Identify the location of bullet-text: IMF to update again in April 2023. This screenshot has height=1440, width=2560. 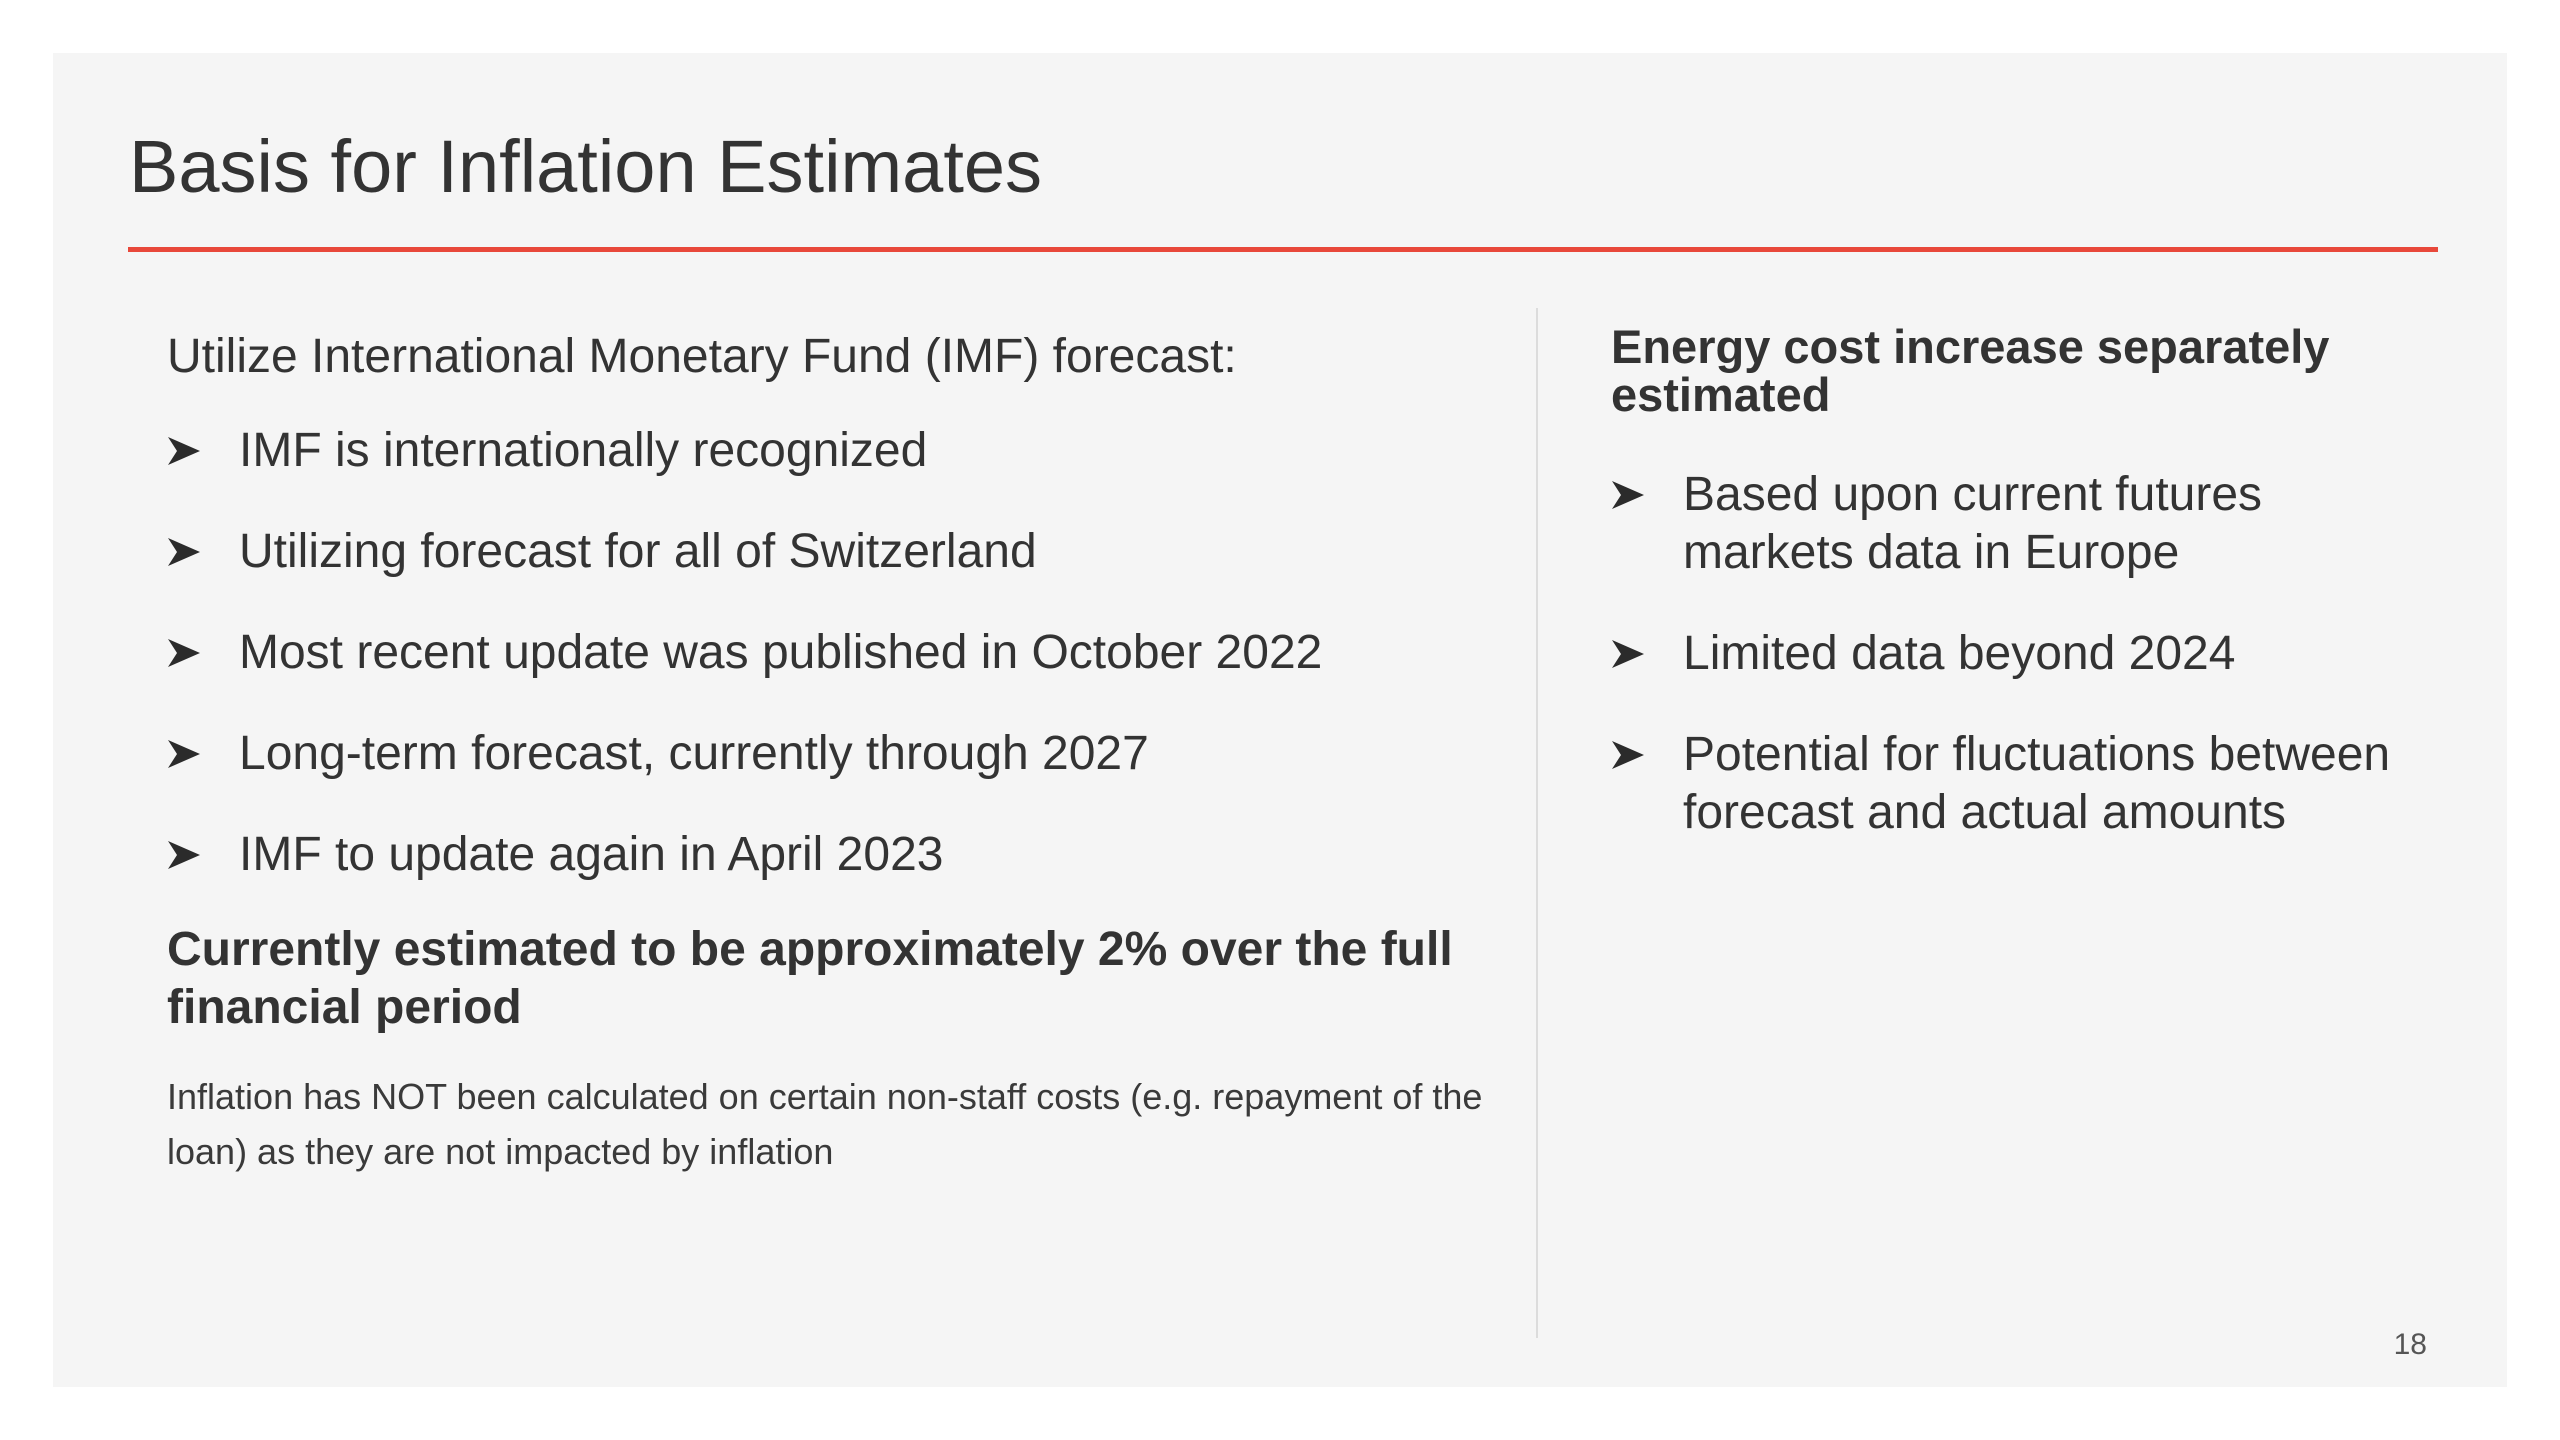
(591, 854).